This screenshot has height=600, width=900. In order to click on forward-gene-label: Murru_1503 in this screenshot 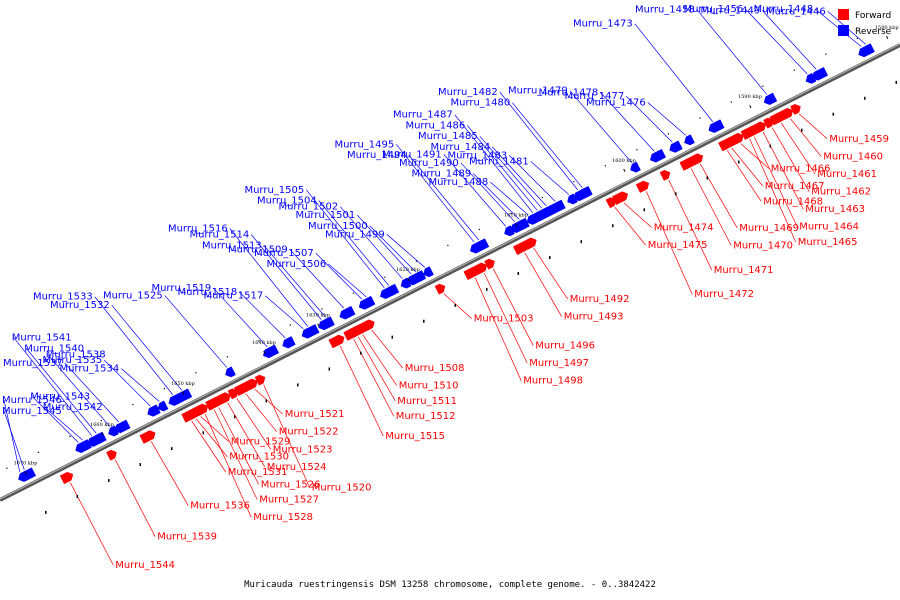, I will do `click(504, 319)`.